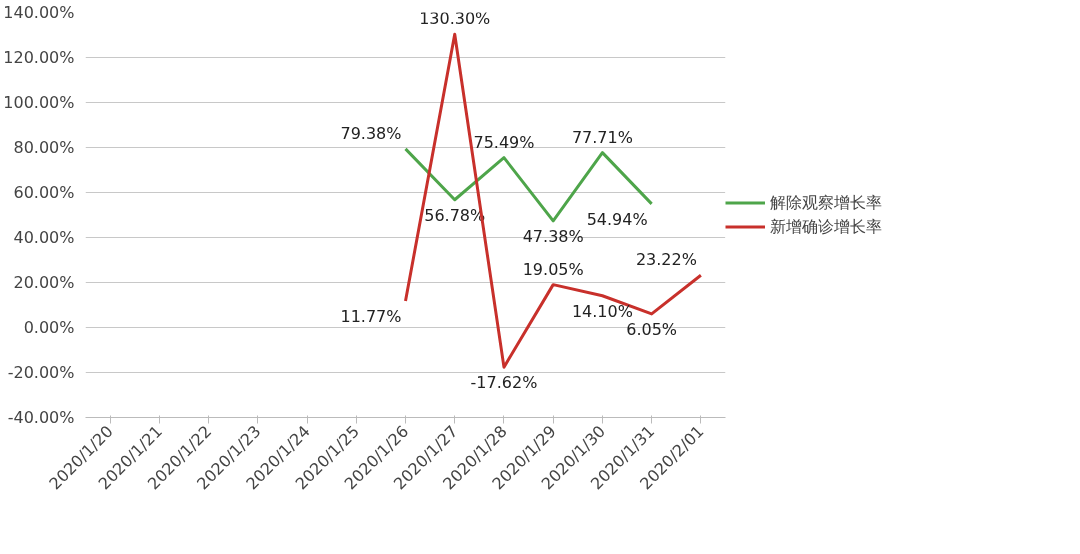  I want to click on y-tick-label: 140.00%, so click(39, 12).